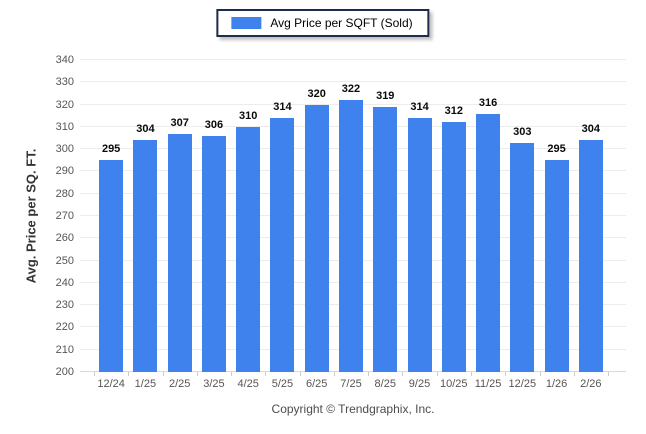 Image resolution: width=646 pixels, height=434 pixels. I want to click on legend-swatch, so click(246, 23).